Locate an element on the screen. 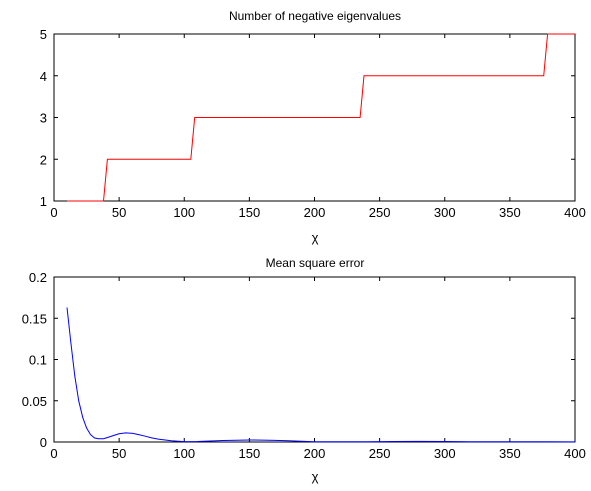 The width and height of the screenshot is (591, 491). chart-title: Mean square error is located at coordinates (315, 263).